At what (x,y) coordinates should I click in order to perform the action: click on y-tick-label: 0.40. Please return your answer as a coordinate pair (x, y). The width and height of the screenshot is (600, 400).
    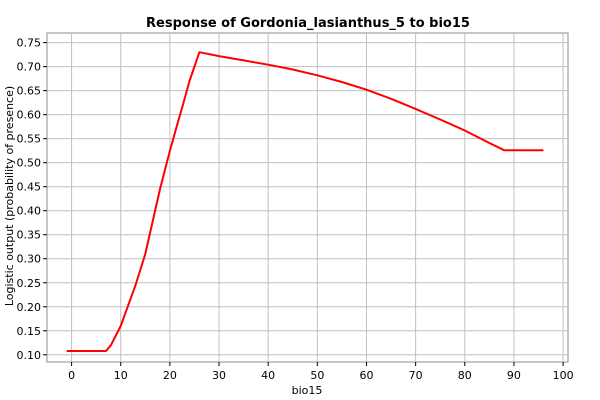
    Looking at the image, I should click on (29, 211).